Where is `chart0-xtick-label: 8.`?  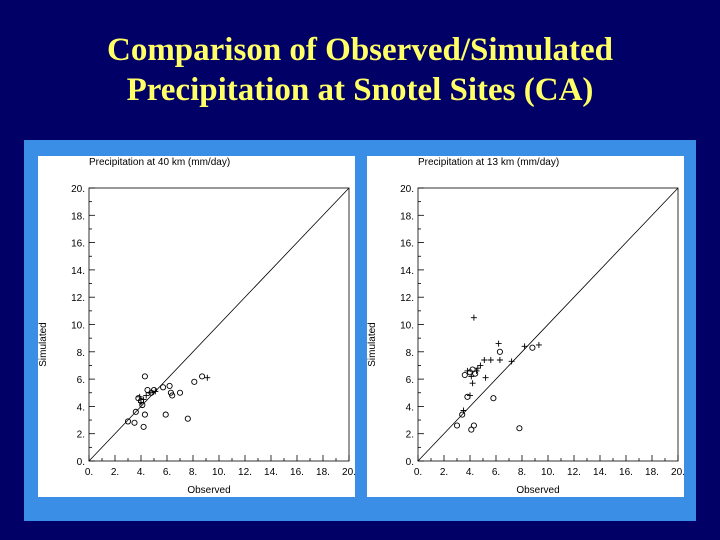
chart0-xtick-label: 8. is located at coordinates (193, 472).